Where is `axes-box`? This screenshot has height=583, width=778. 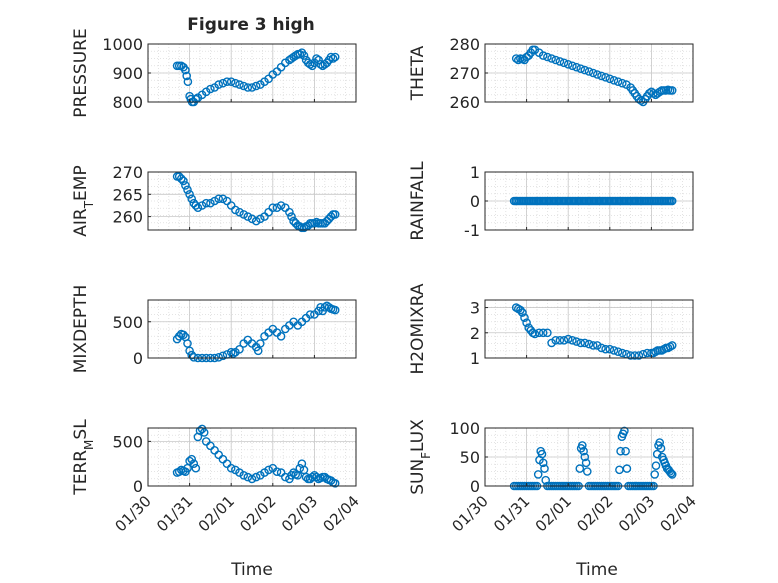 axes-box is located at coordinates (252, 201).